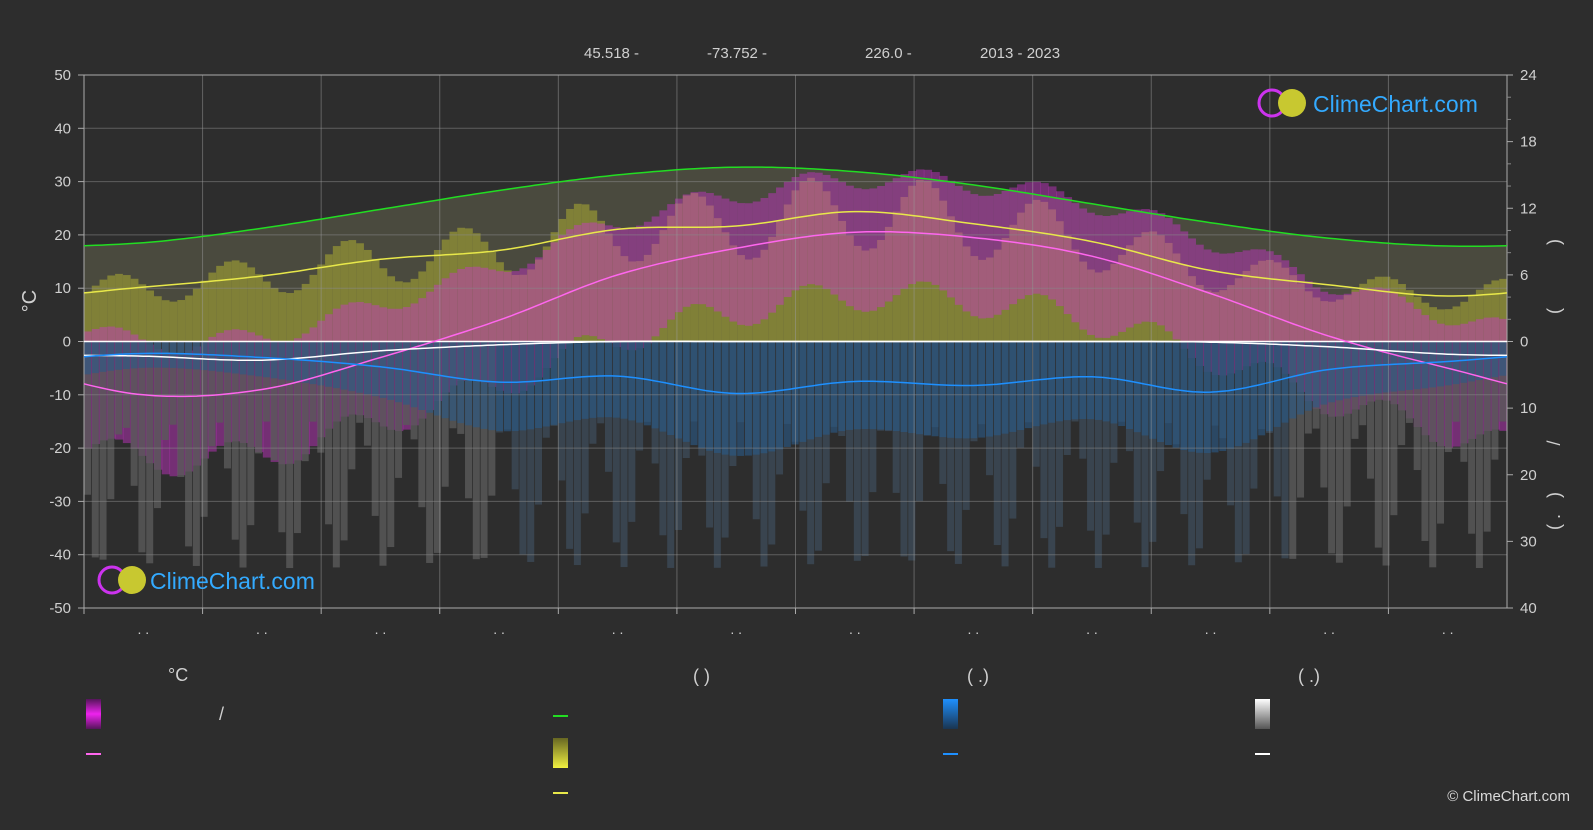 This screenshot has width=1593, height=830. Describe the element at coordinates (950, 714) in the screenshot. I see `legend-rain-range-swatch` at that location.